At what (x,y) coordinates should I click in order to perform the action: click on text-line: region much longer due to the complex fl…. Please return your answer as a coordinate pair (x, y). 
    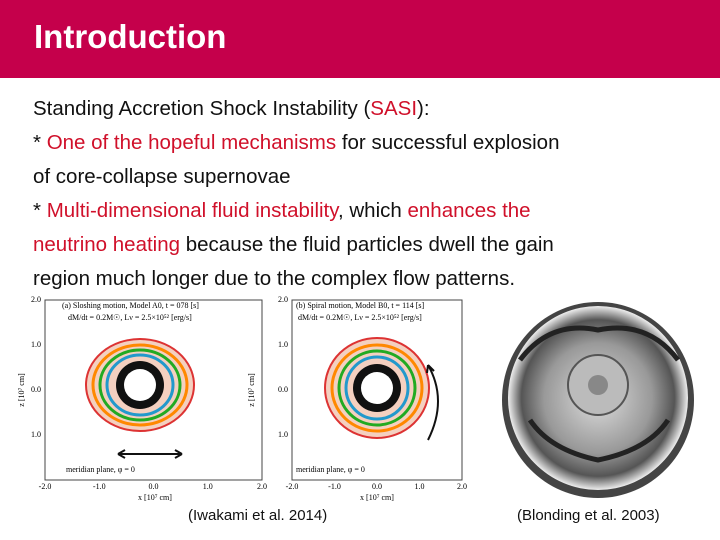
    Looking at the image, I should click on (373, 279).